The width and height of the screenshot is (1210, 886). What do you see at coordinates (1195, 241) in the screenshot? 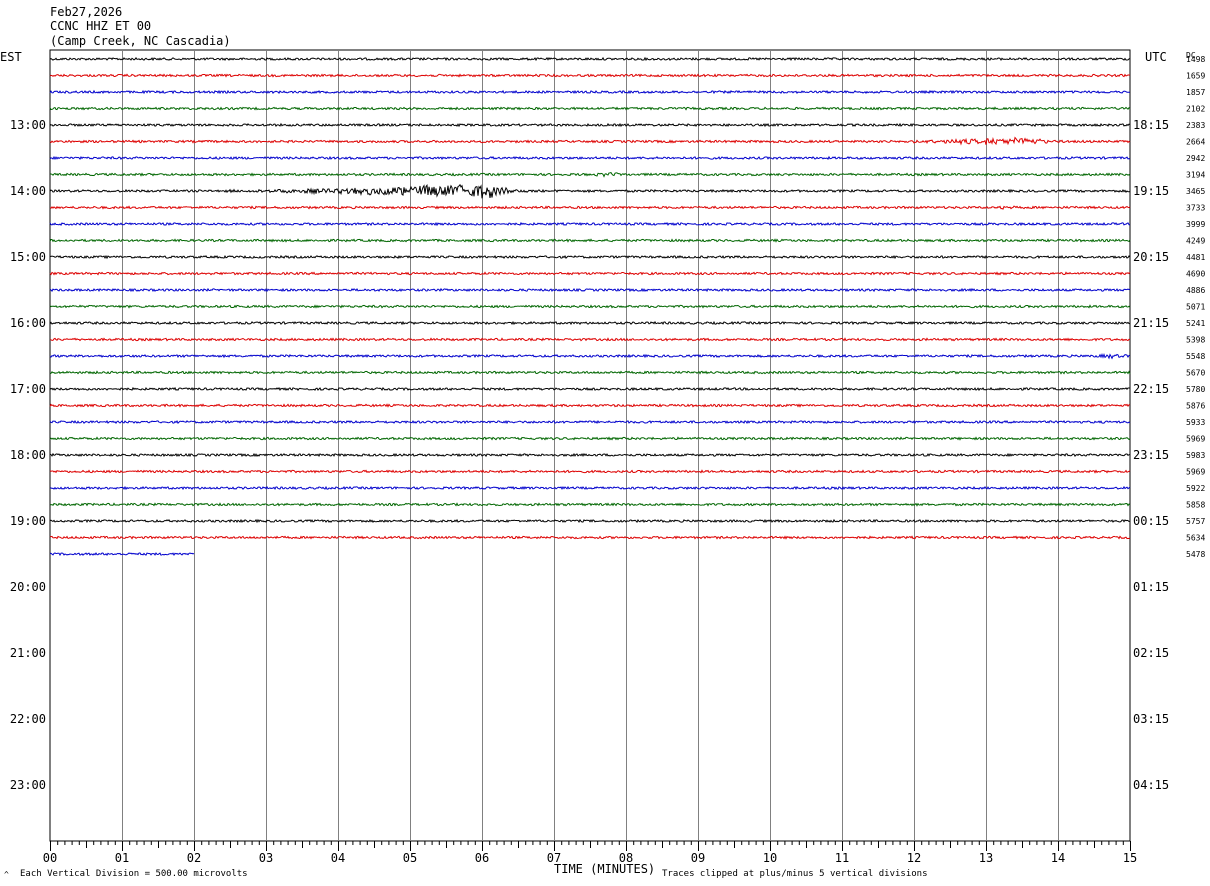
I see `dc-value: 4249` at bounding box center [1195, 241].